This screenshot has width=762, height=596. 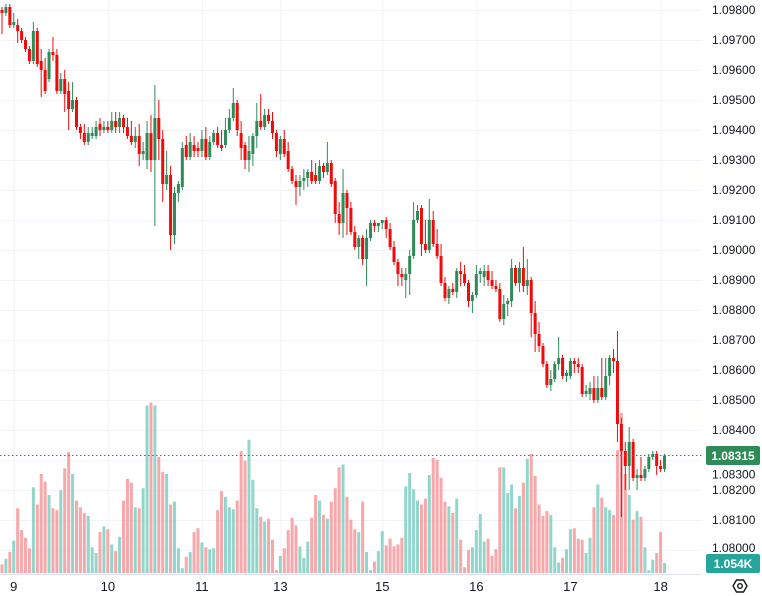 What do you see at coordinates (734, 548) in the screenshot?
I see `price-tick-label: 1.08000` at bounding box center [734, 548].